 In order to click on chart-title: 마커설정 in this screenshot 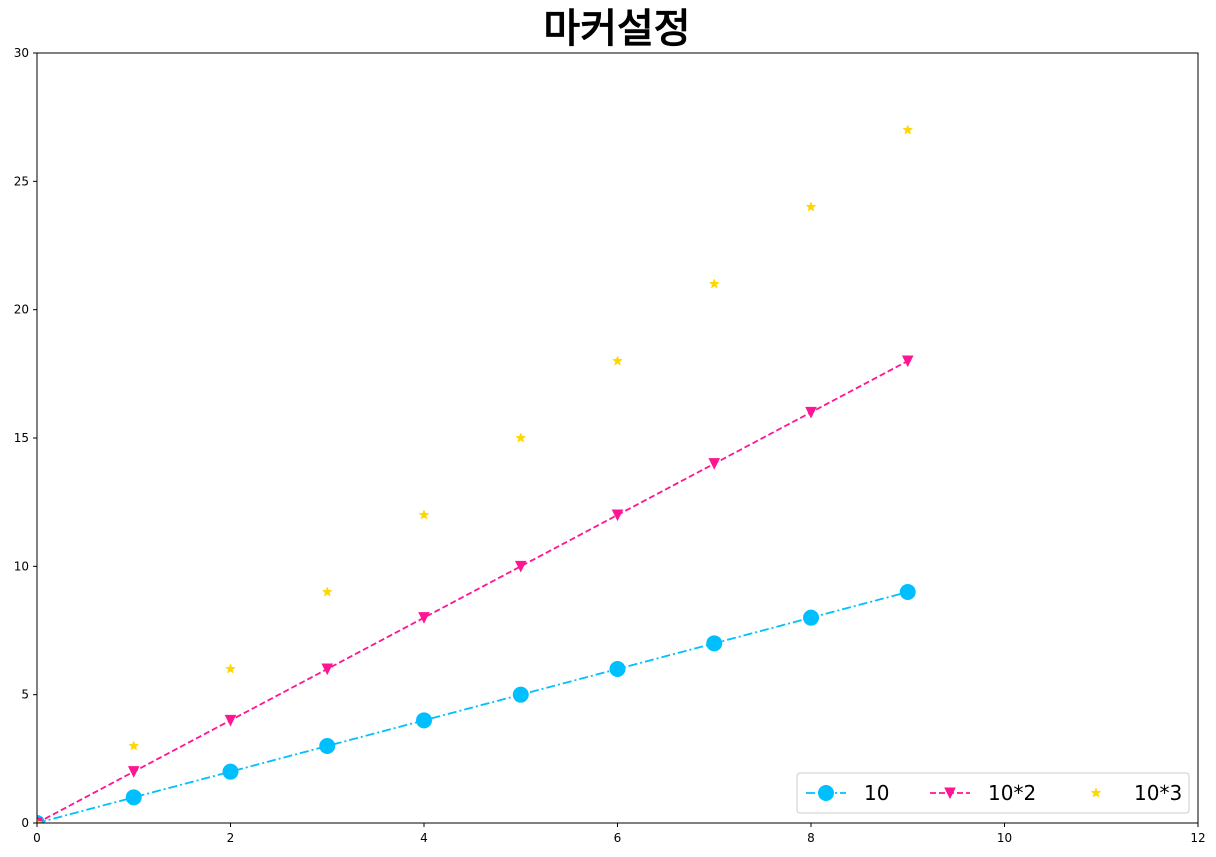, I will do `click(616, 29)`.